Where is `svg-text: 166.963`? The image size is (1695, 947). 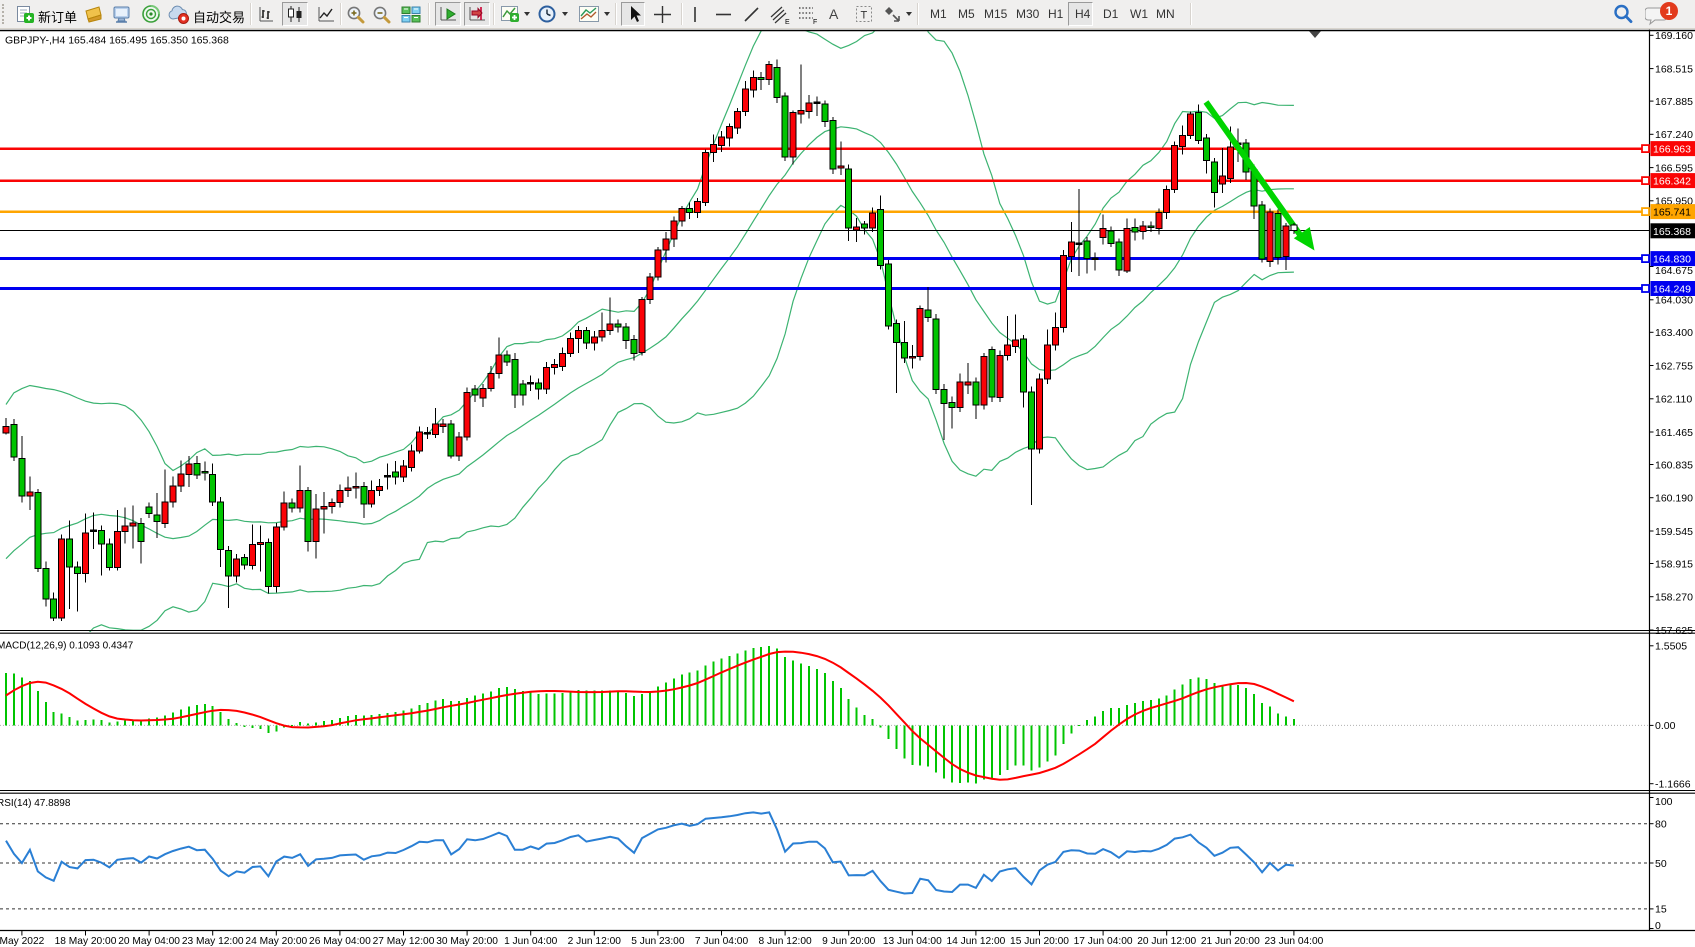 svg-text: 166.963 is located at coordinates (1672, 150).